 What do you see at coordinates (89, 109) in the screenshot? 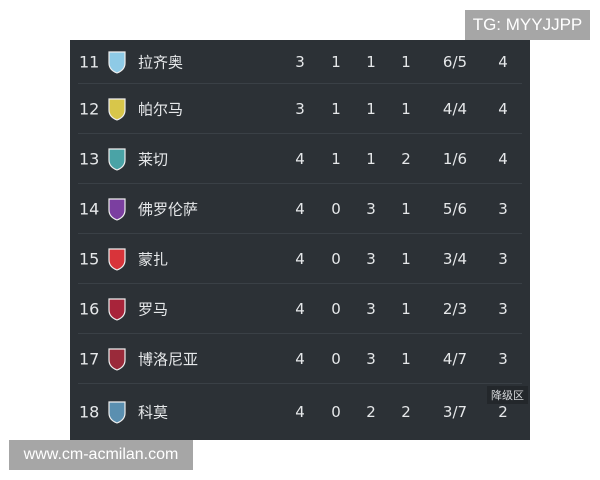
I see `rank: 12` at bounding box center [89, 109].